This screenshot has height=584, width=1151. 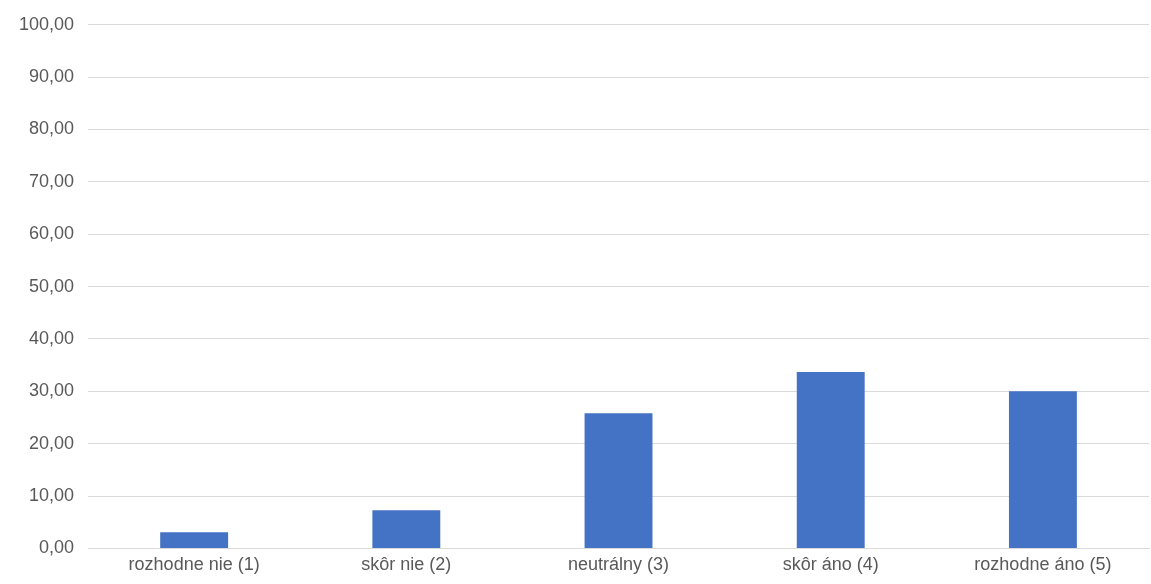 What do you see at coordinates (46, 23) in the screenshot?
I see `y-tick-label: 100,00` at bounding box center [46, 23].